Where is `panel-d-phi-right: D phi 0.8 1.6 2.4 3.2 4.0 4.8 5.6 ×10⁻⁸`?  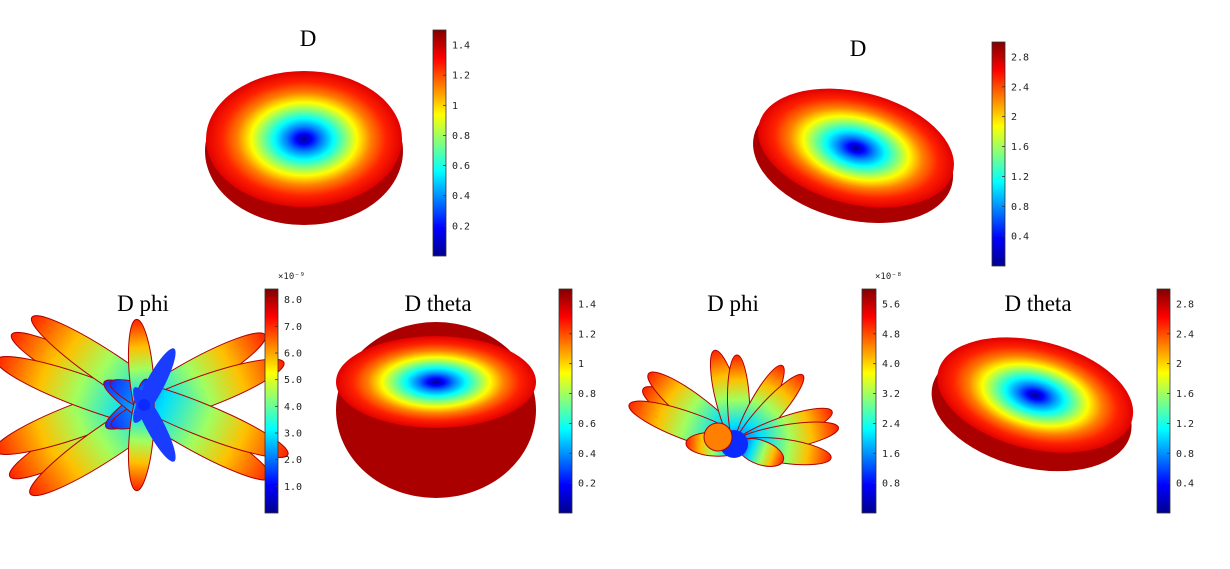
panel-d-phi-right: D phi 0.8 1.6 2.4 3.2 4.0 4.8 5.6 ×10⁻⁸ is located at coordinates (765, 393).